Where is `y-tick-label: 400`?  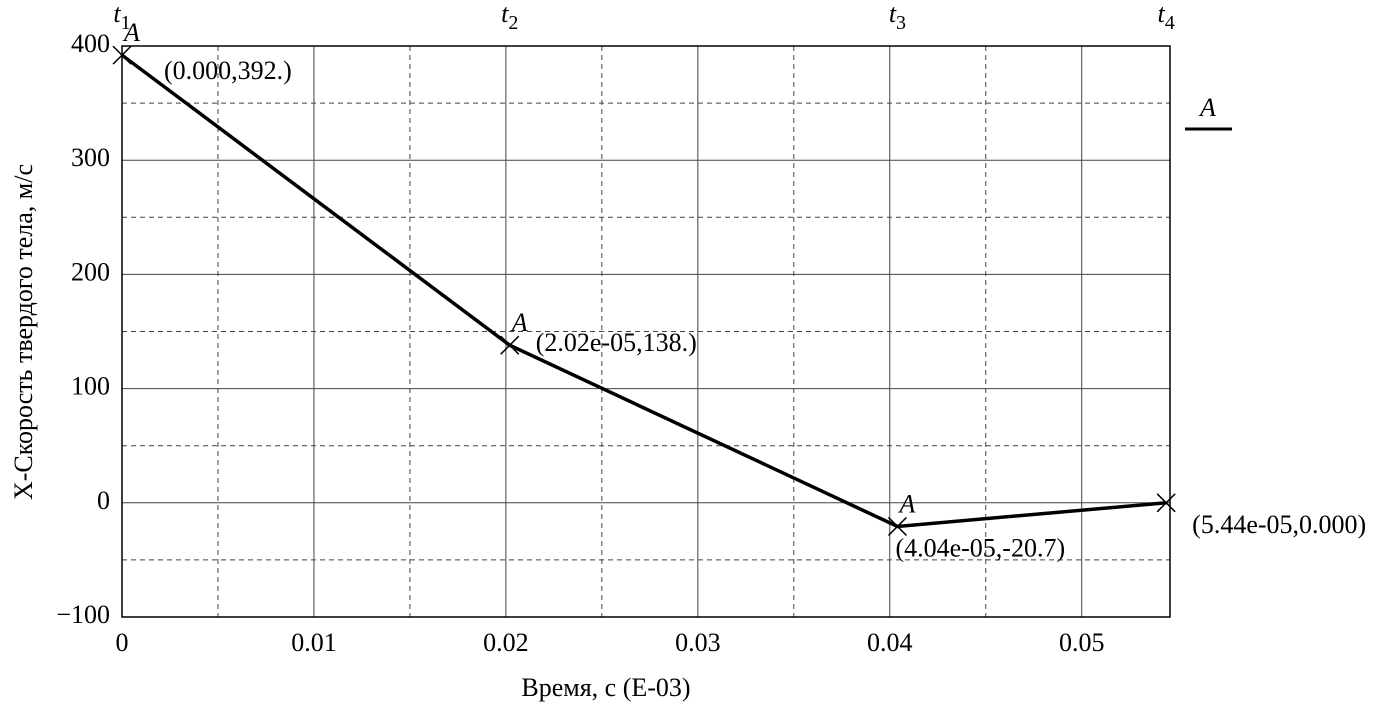 y-tick-label: 400 is located at coordinates (90, 43).